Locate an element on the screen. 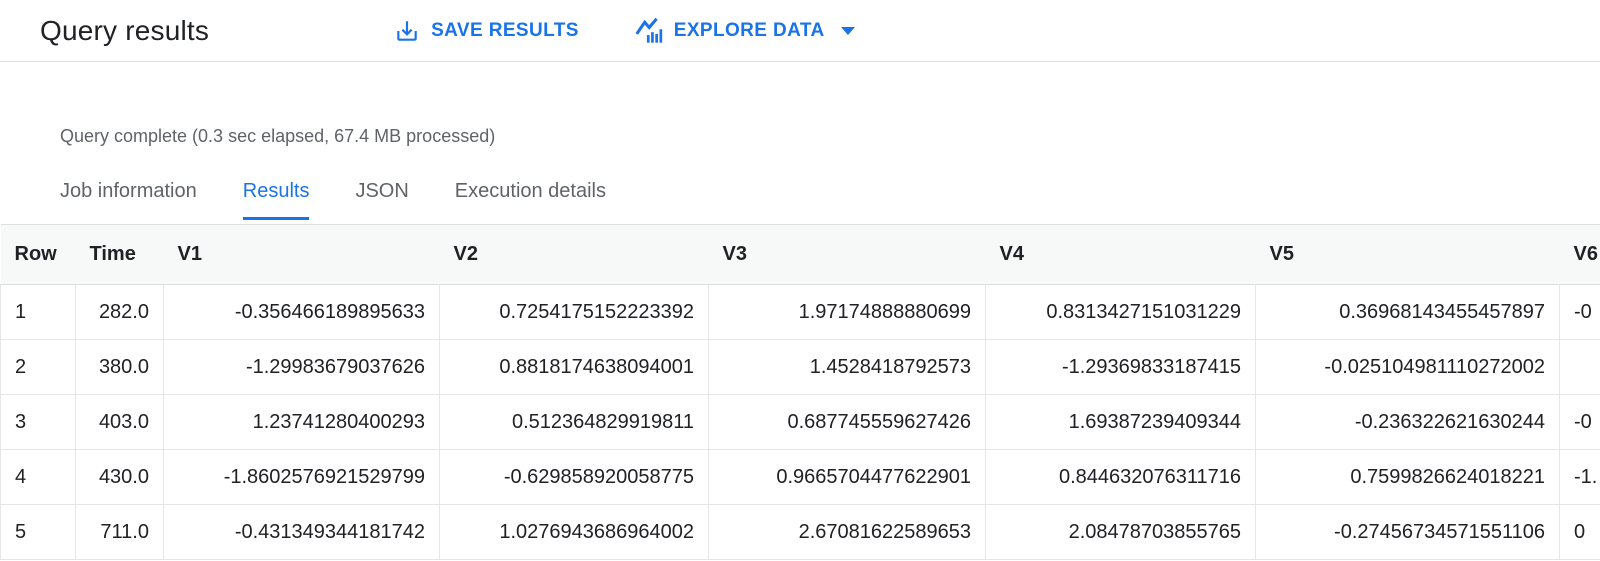 The height and width of the screenshot is (561, 1600). table-cell: 0.7599826624018221 is located at coordinates (1407, 477).